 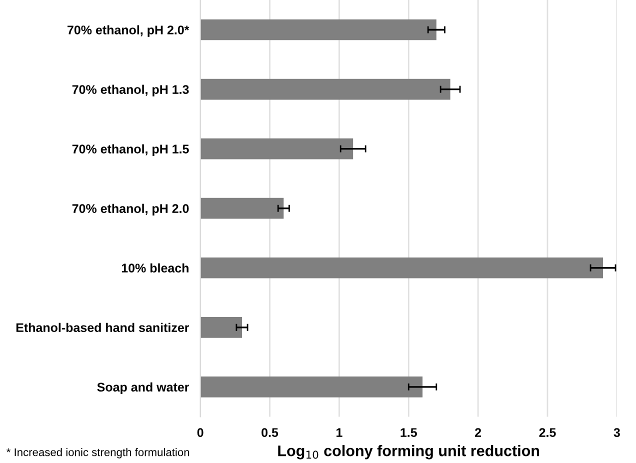 What do you see at coordinates (155, 268) in the screenshot?
I see `y-tick-label: 10% bleach` at bounding box center [155, 268].